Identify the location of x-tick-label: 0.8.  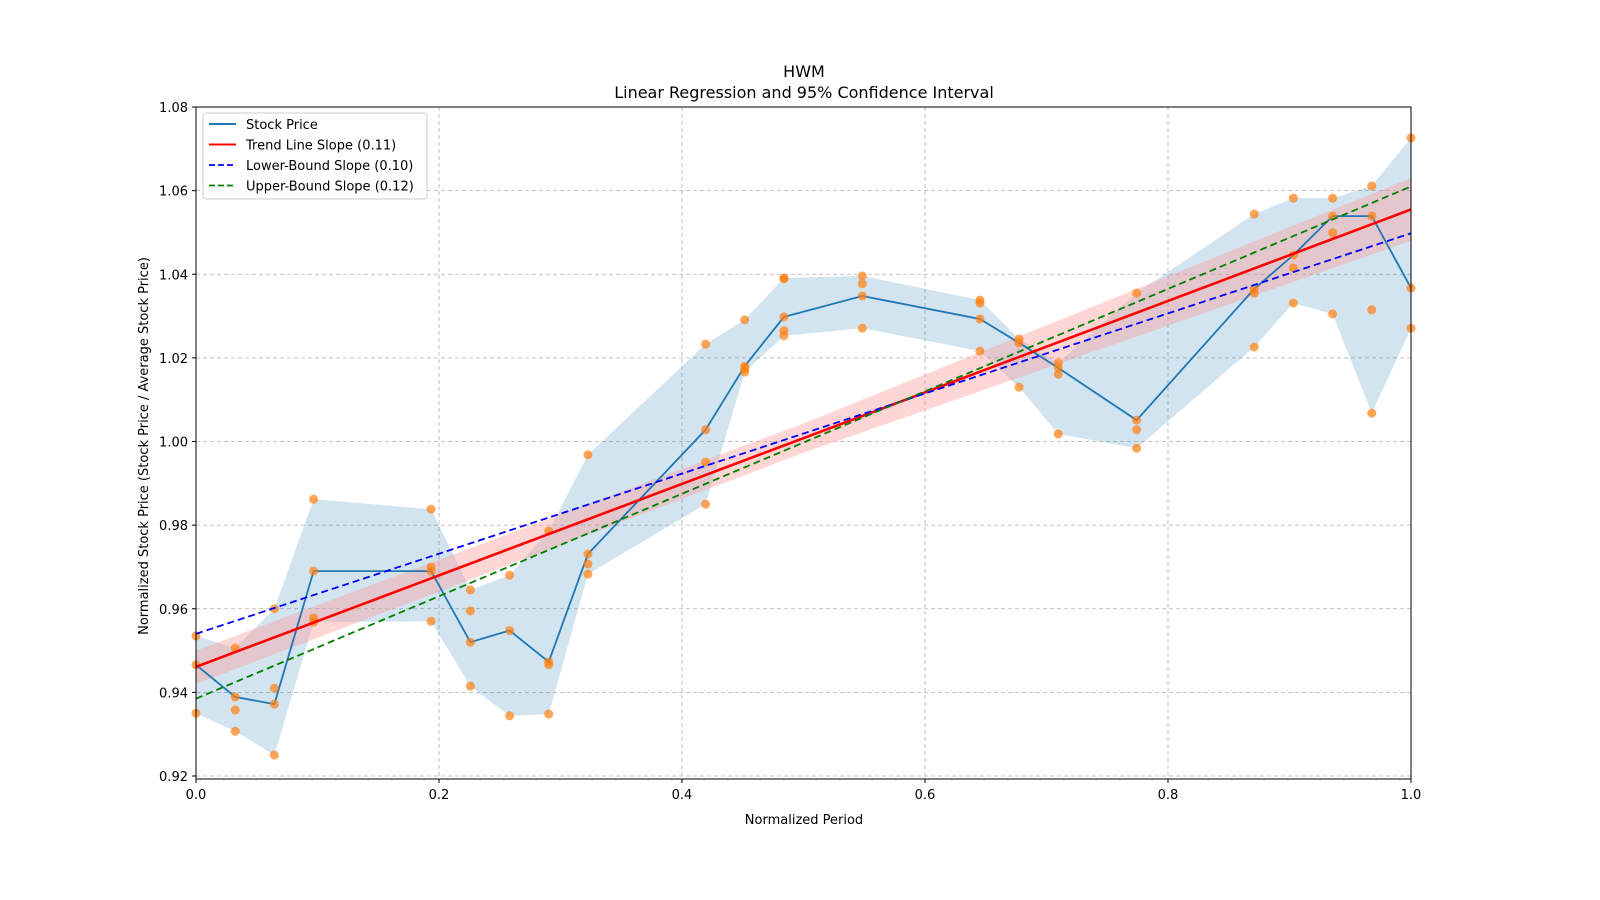
(1168, 795).